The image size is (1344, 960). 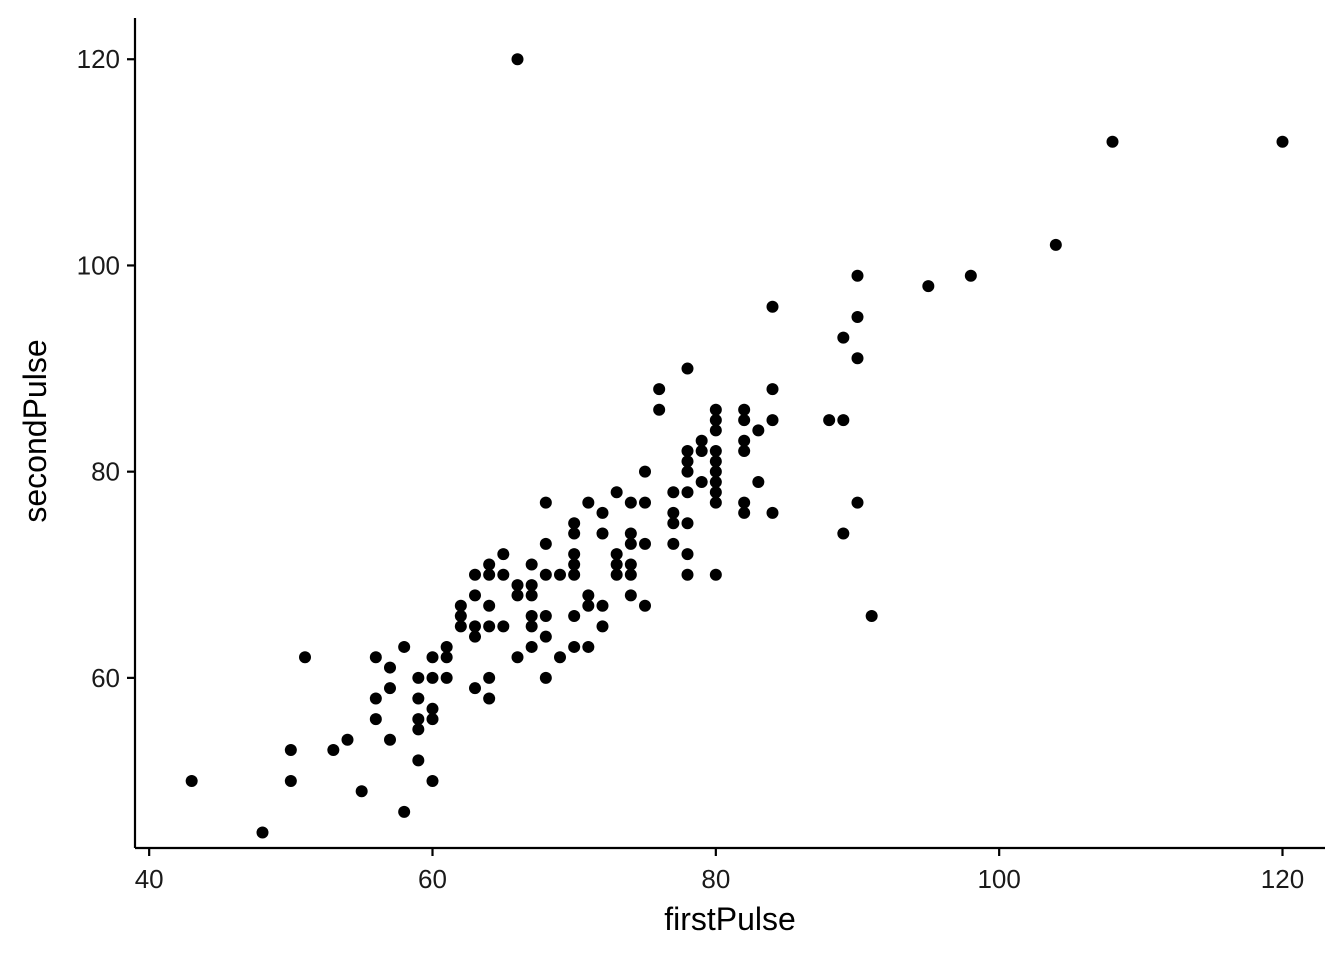 What do you see at coordinates (35, 430) in the screenshot?
I see `y-axis-title: secondPulse` at bounding box center [35, 430].